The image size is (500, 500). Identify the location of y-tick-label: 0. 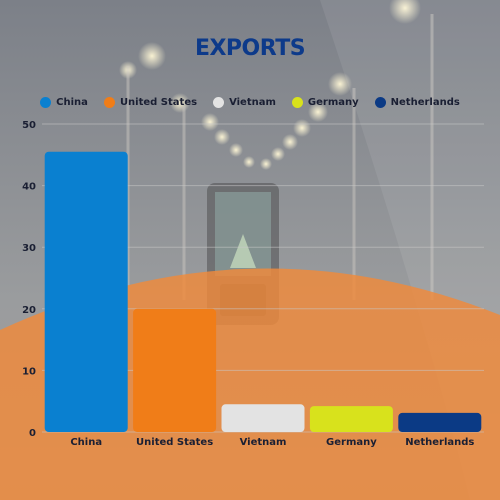
(32, 433).